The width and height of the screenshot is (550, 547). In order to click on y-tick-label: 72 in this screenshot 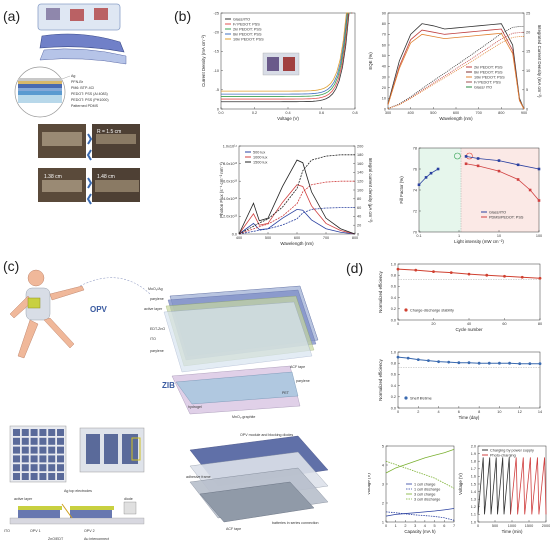, I will do `click(415, 211)`.